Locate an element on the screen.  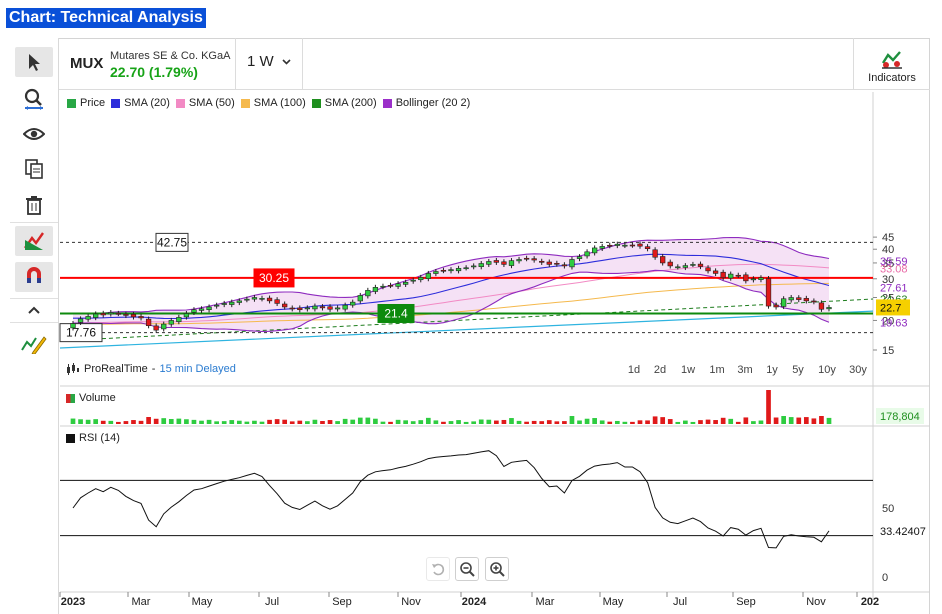
timeframe-30y: 30y is located at coordinates (858, 370).